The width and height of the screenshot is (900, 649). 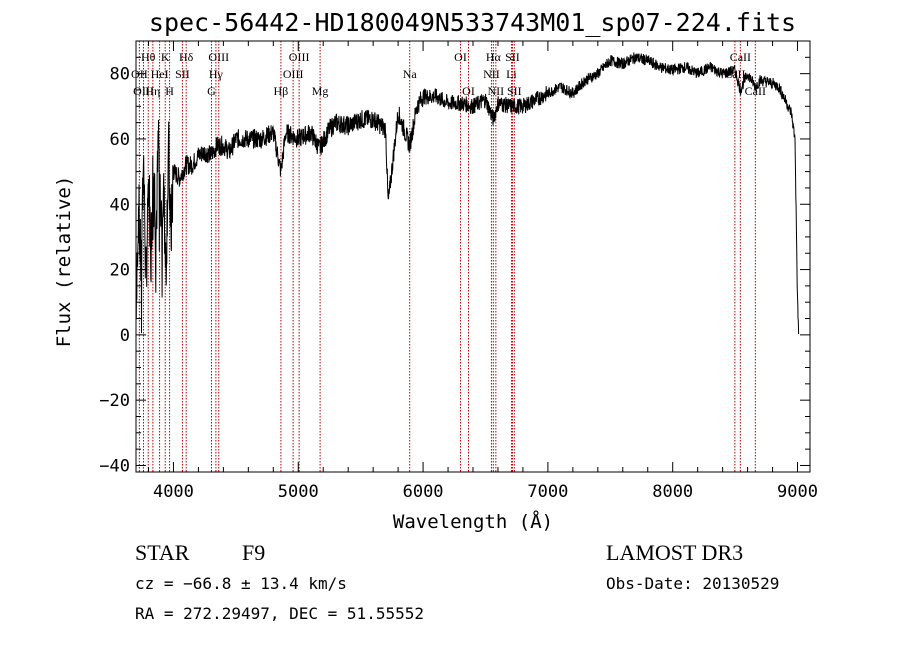 What do you see at coordinates (693, 583) in the screenshot?
I see `observation-date: Obs-Date: 20130529` at bounding box center [693, 583].